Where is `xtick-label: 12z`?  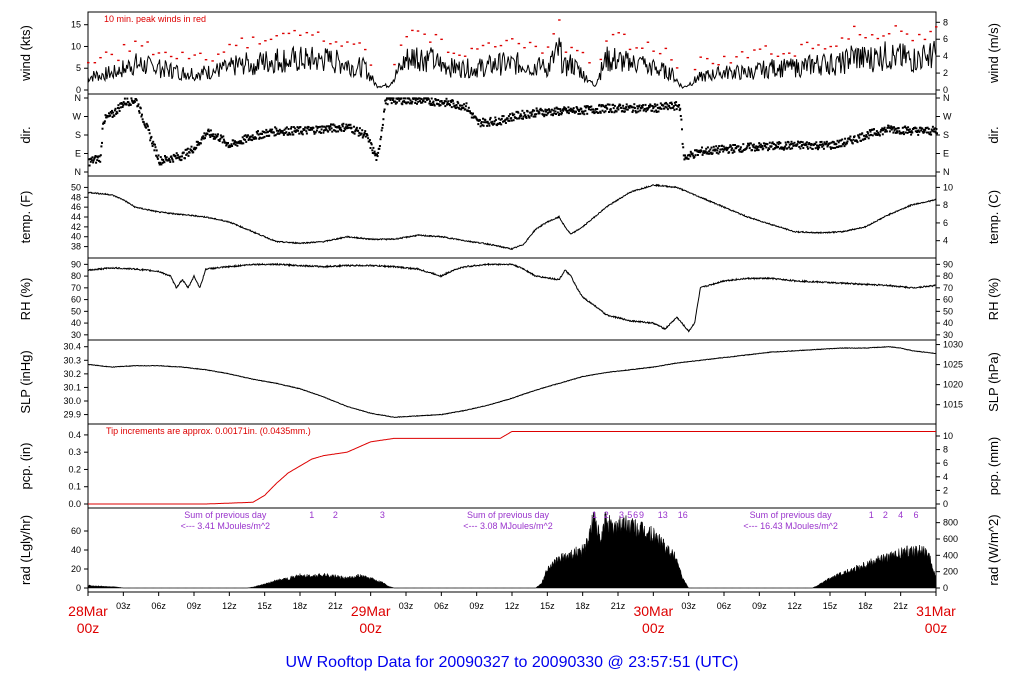
xtick-label: 12z is located at coordinates (512, 606).